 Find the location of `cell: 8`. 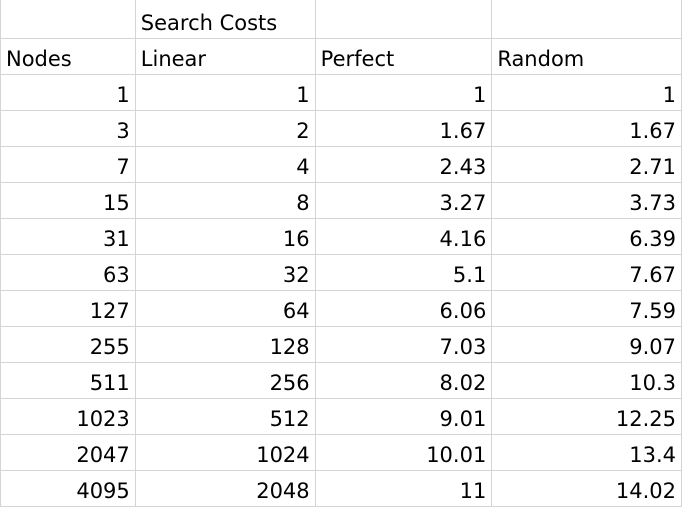

cell: 8 is located at coordinates (225, 200).